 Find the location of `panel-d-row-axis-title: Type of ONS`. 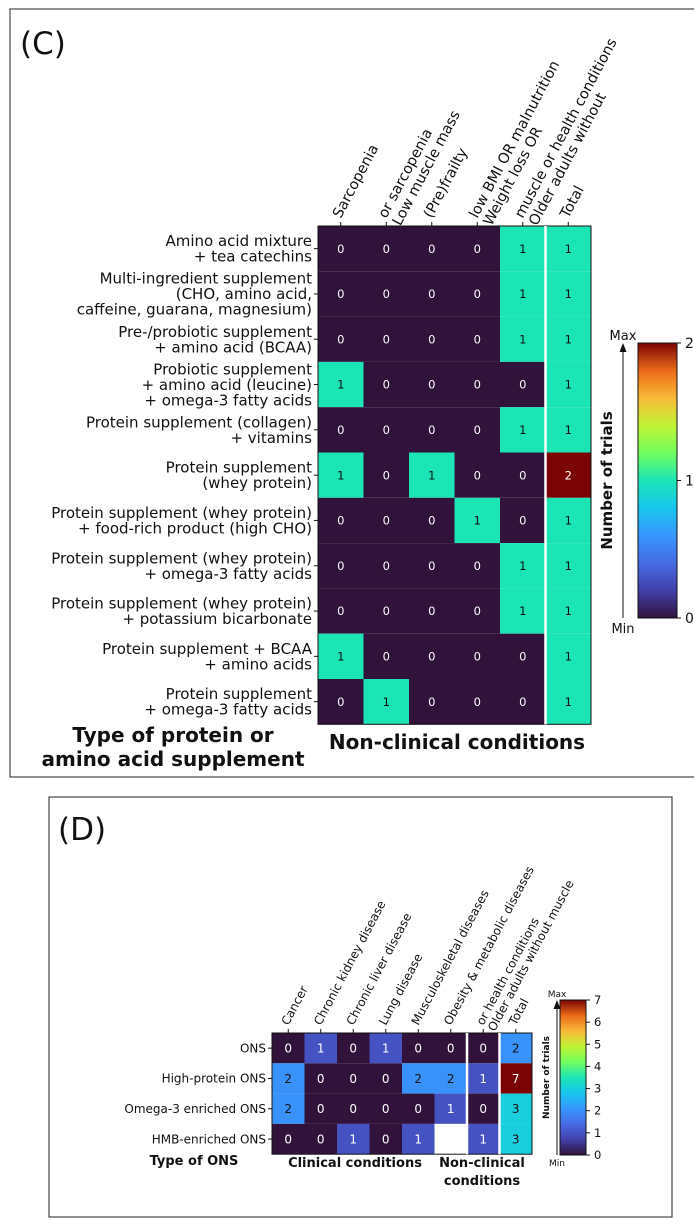

panel-d-row-axis-title: Type of ONS is located at coordinates (194, 1161).